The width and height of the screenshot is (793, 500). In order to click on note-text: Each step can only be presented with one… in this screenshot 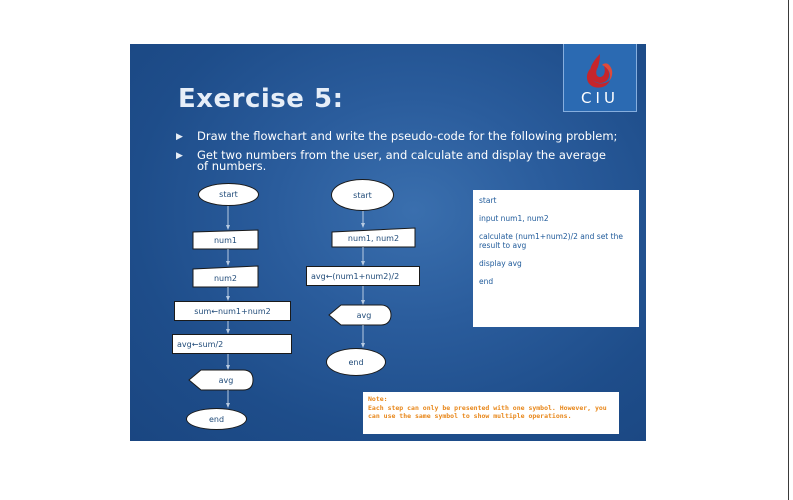, I will do `click(487, 412)`.